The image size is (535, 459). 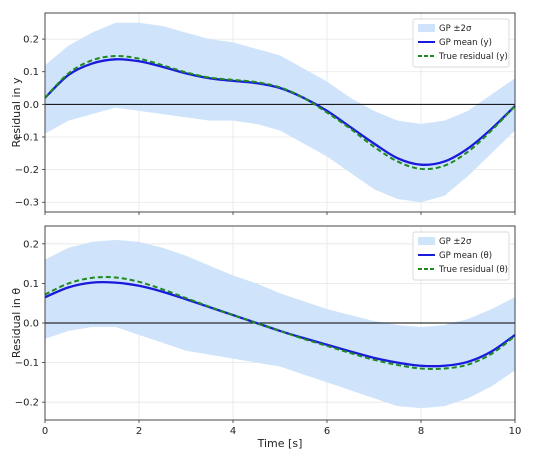 I want to click on y-tick-label-bottom-3: 0.1, so click(x=31, y=284).